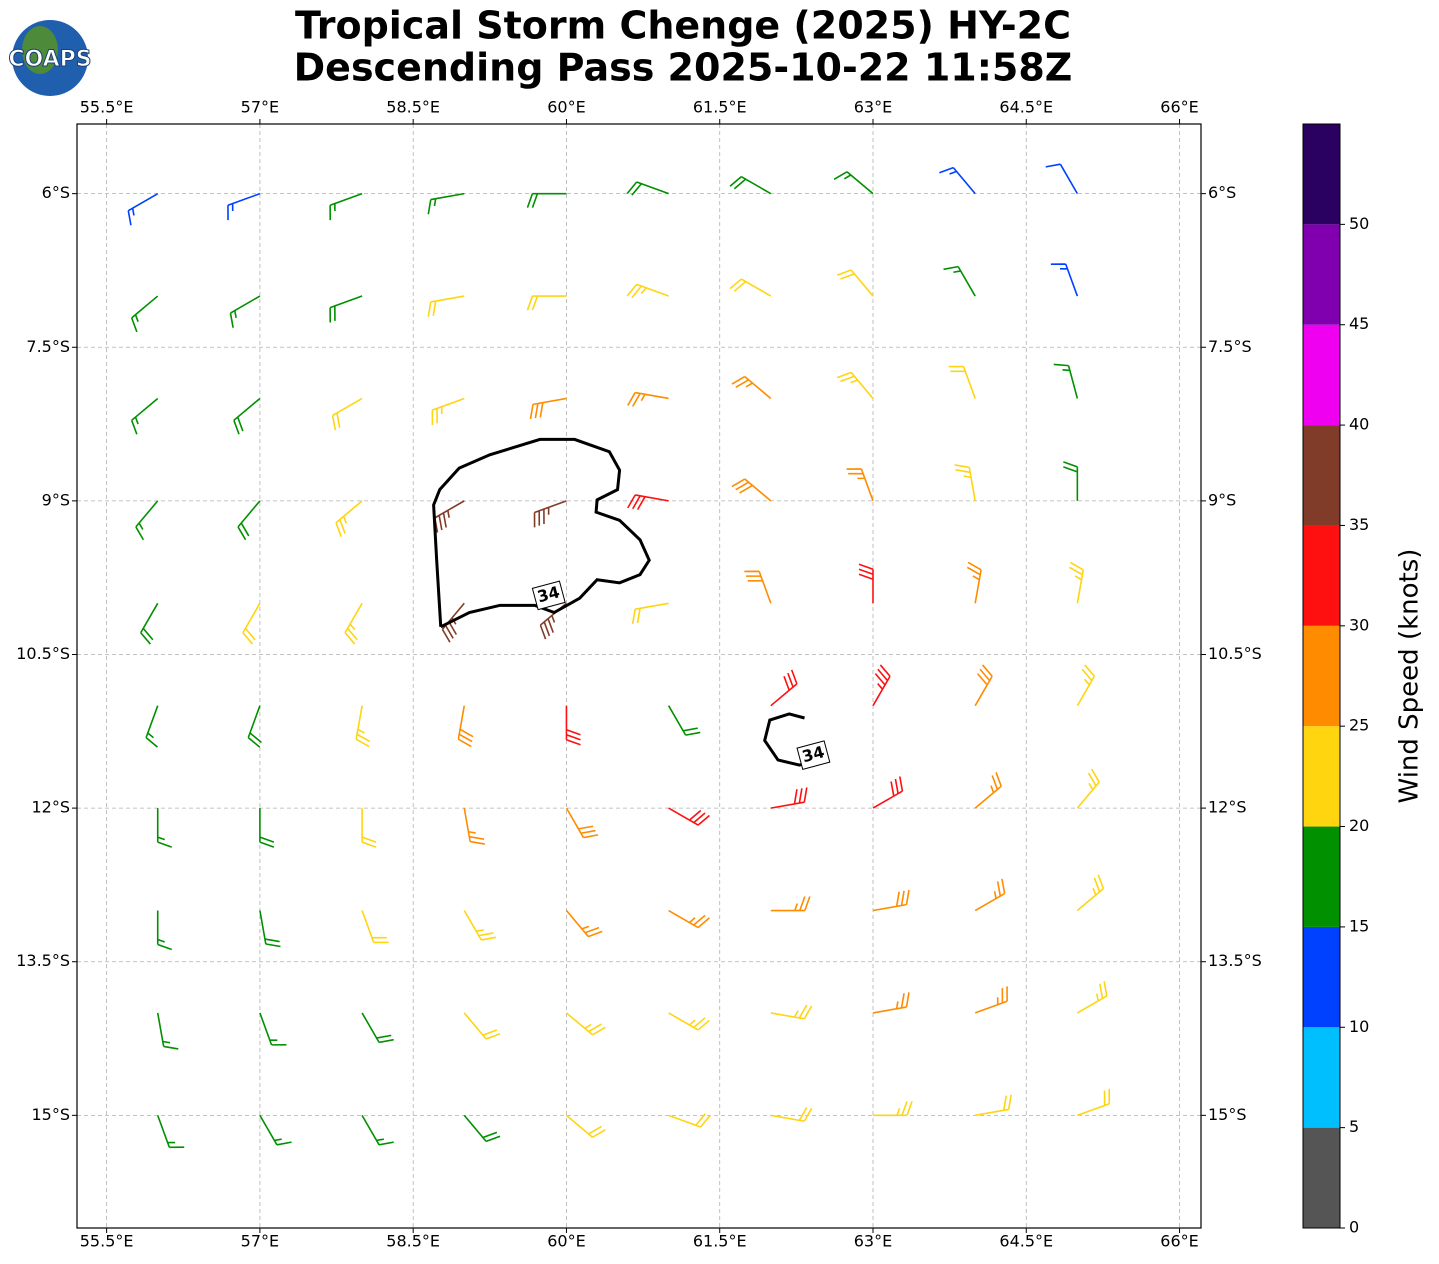 This screenshot has height=1264, width=1439. What do you see at coordinates (1359, 323) in the screenshot?
I see `colorbar-tick-label: 45` at bounding box center [1359, 323].